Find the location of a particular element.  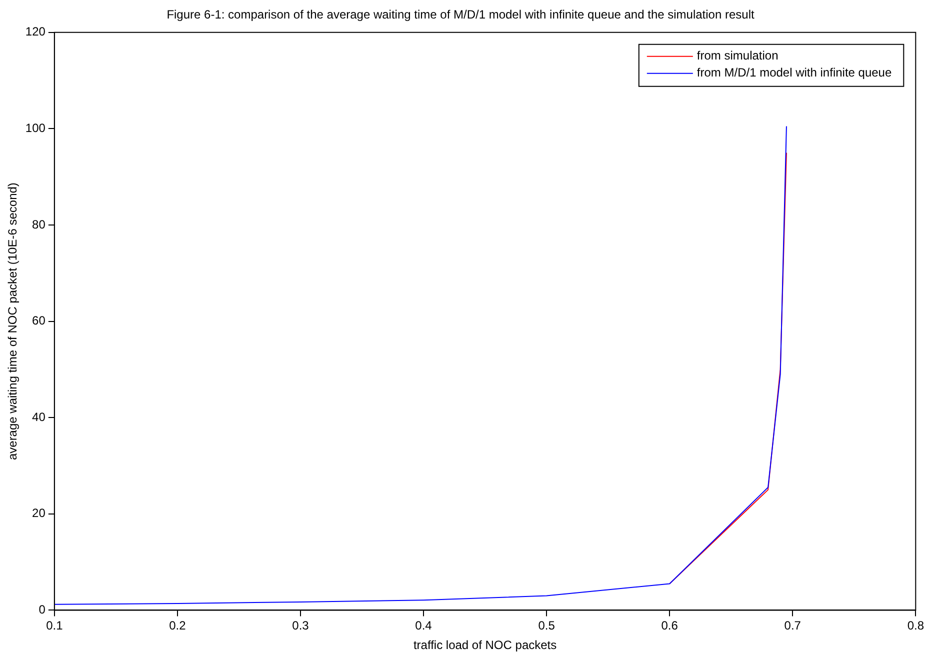

chart-title: Figure 6-1: comparison of the average waiting time of M/D/1 model with infinite queue and the simulation result is located at coordinates (460, 15).